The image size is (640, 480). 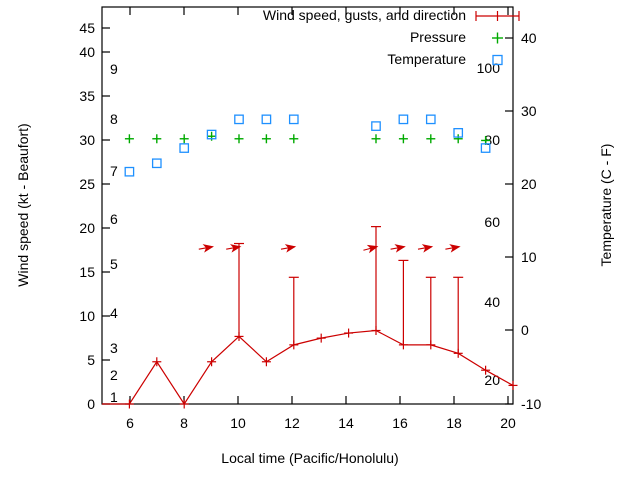 I want to click on x-tick-label-18: 18, so click(x=454, y=423).